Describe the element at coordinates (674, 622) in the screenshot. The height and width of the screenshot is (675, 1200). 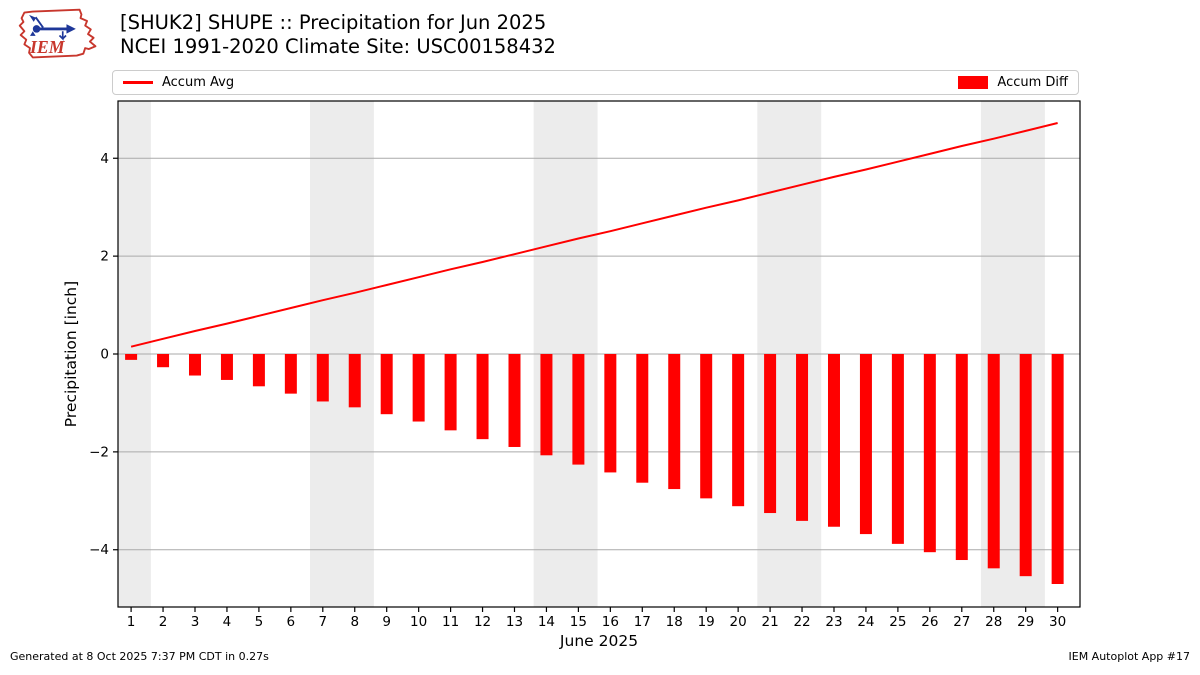
I see `x-tick-label: 18` at that location.